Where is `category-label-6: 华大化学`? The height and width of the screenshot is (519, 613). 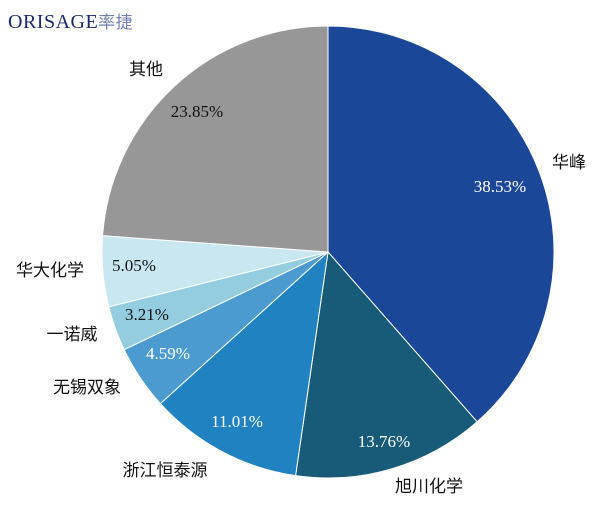 category-label-6: 华大化学 is located at coordinates (50, 271).